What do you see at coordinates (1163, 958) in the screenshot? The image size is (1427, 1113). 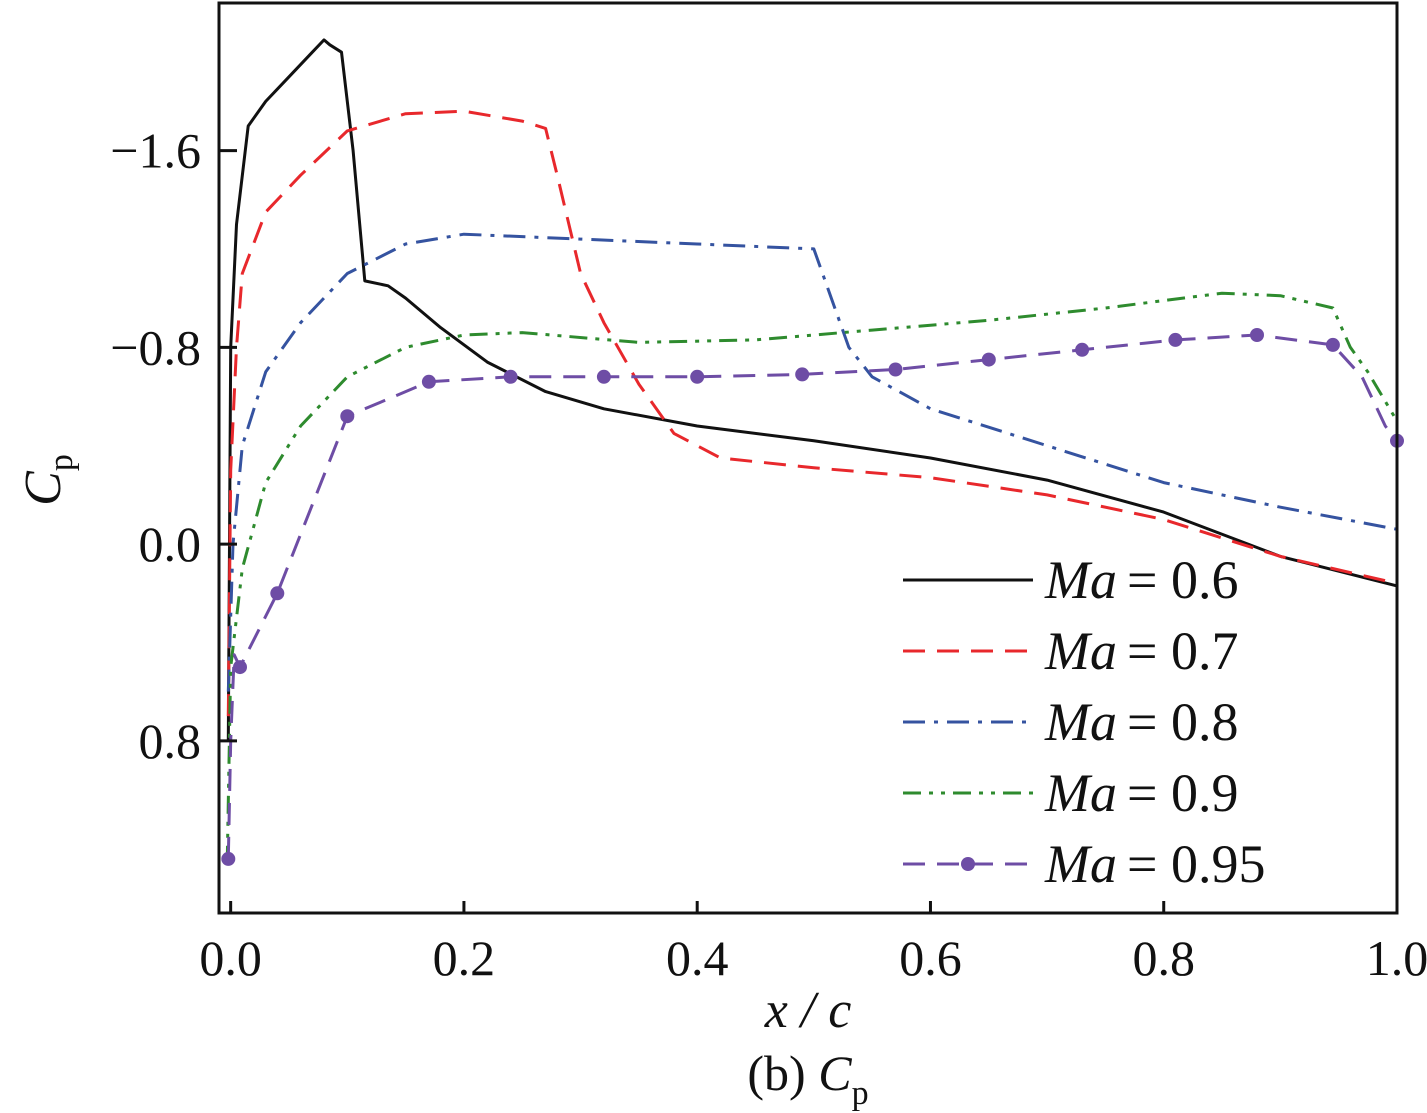 I see `x-tick-label-5: 0.8` at bounding box center [1163, 958].